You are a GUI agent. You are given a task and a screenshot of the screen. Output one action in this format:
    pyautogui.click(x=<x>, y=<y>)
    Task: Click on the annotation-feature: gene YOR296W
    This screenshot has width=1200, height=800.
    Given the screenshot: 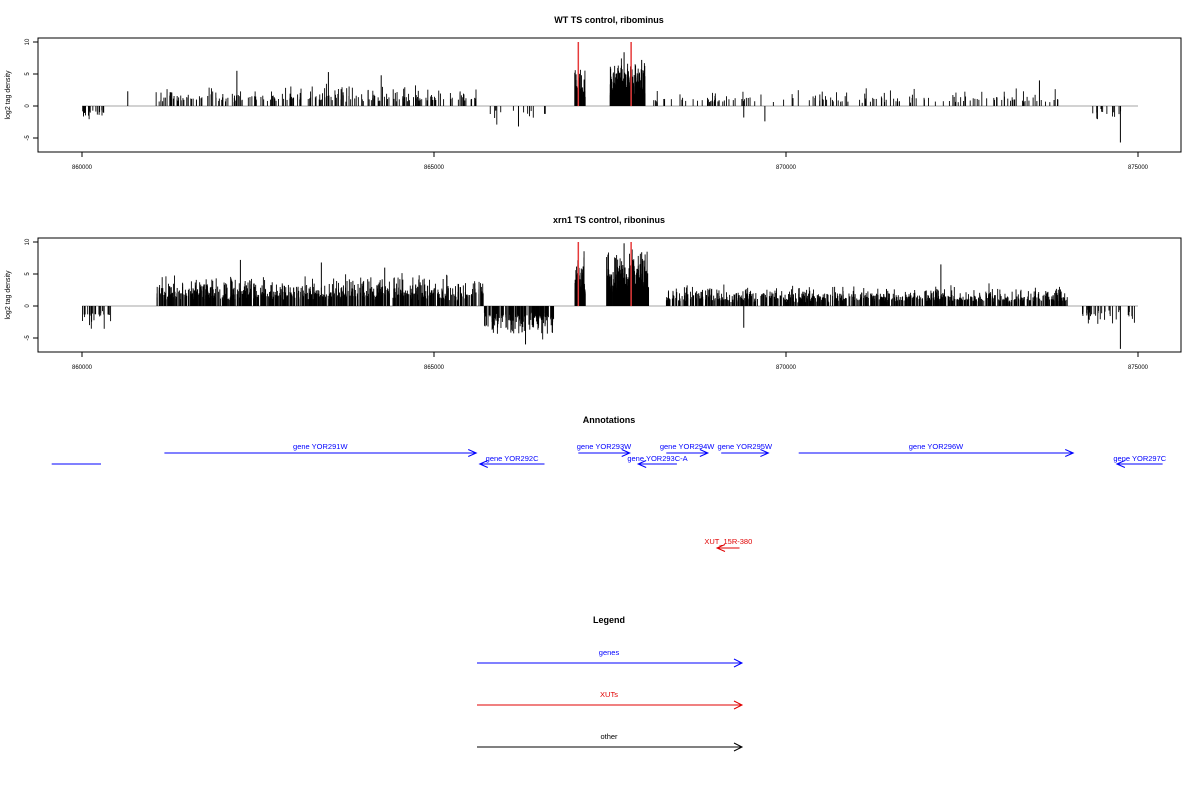 What is the action you would take?
    pyautogui.click(x=936, y=449)
    